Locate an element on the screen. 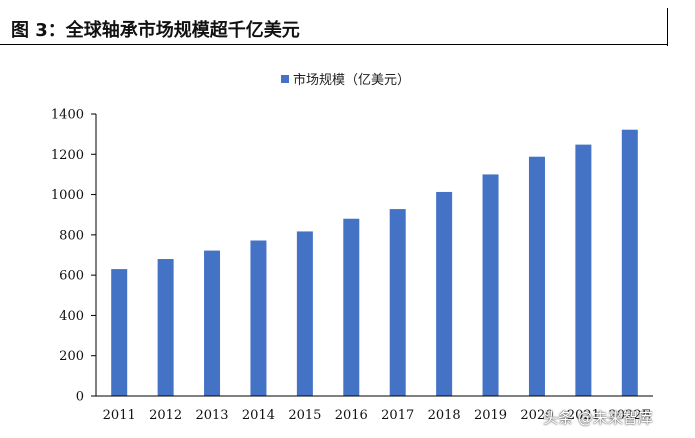 The width and height of the screenshot is (695, 438). bar-2013 is located at coordinates (212, 323).